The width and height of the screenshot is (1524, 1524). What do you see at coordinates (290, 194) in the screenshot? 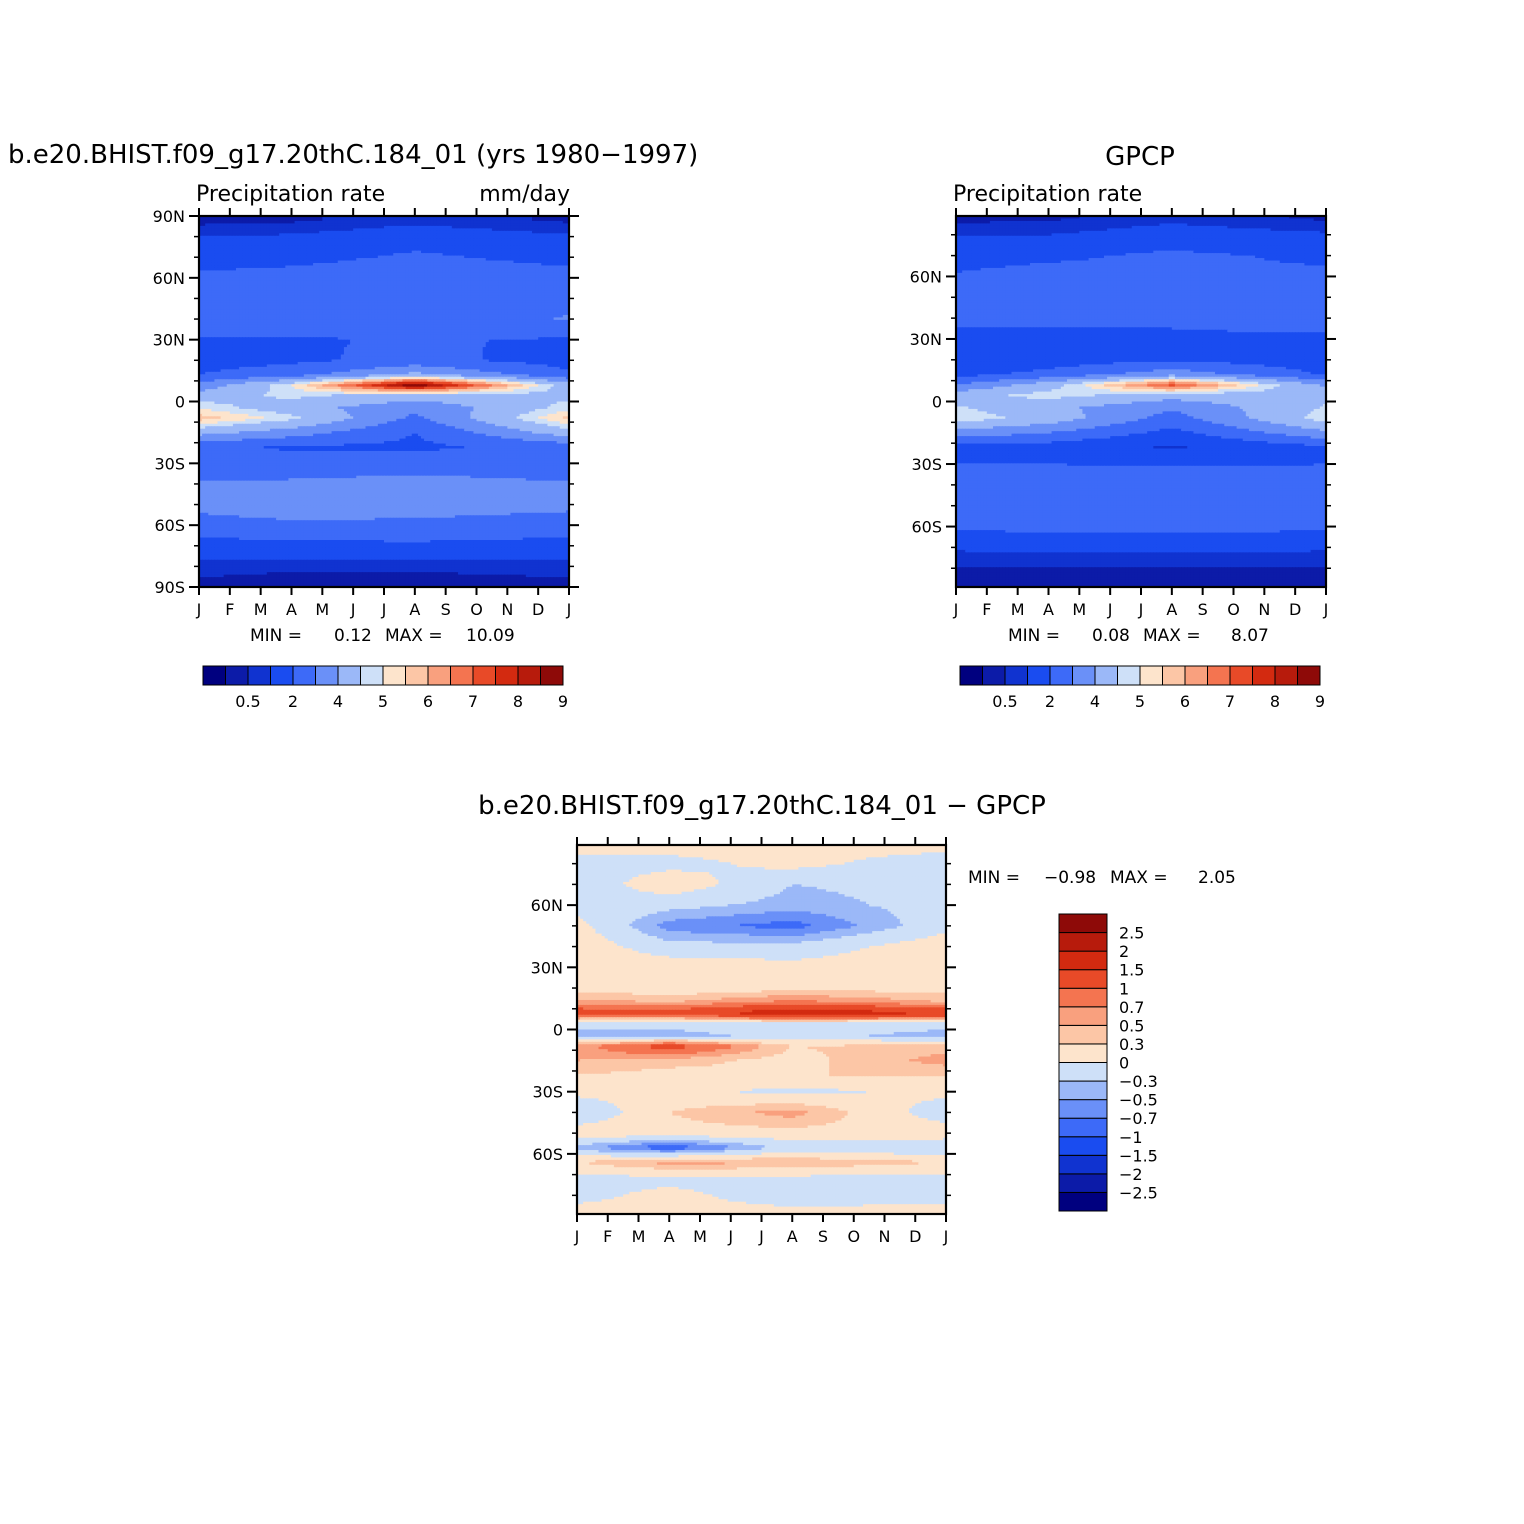
I see `panel-model-subtitle-left: Precipitation rate` at bounding box center [290, 194].